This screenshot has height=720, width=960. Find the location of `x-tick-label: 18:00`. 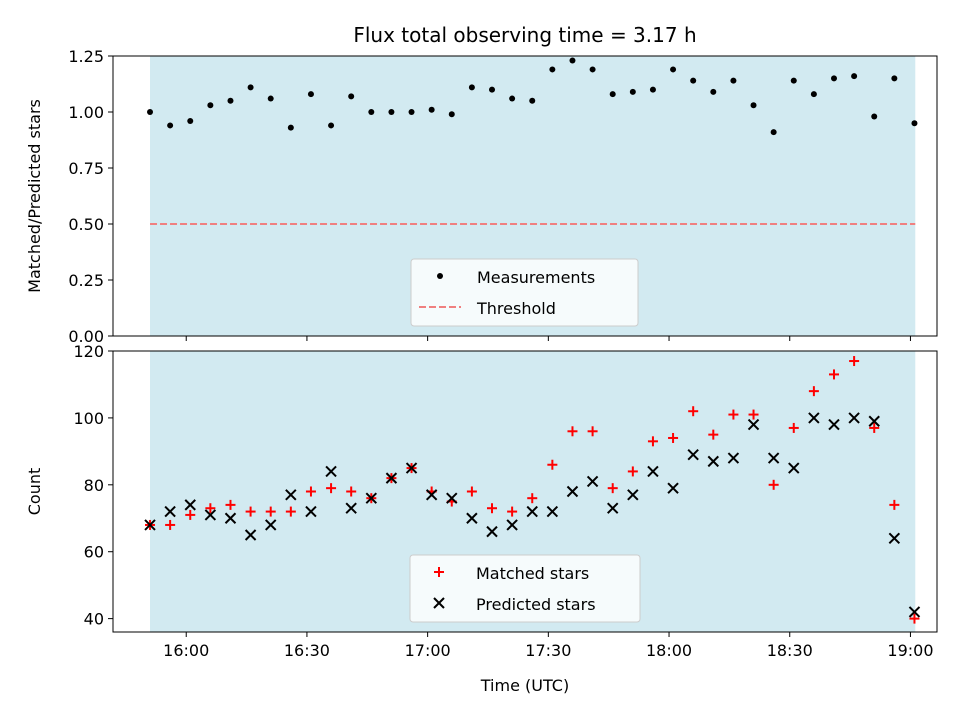

x-tick-label: 18:00 is located at coordinates (669, 650).